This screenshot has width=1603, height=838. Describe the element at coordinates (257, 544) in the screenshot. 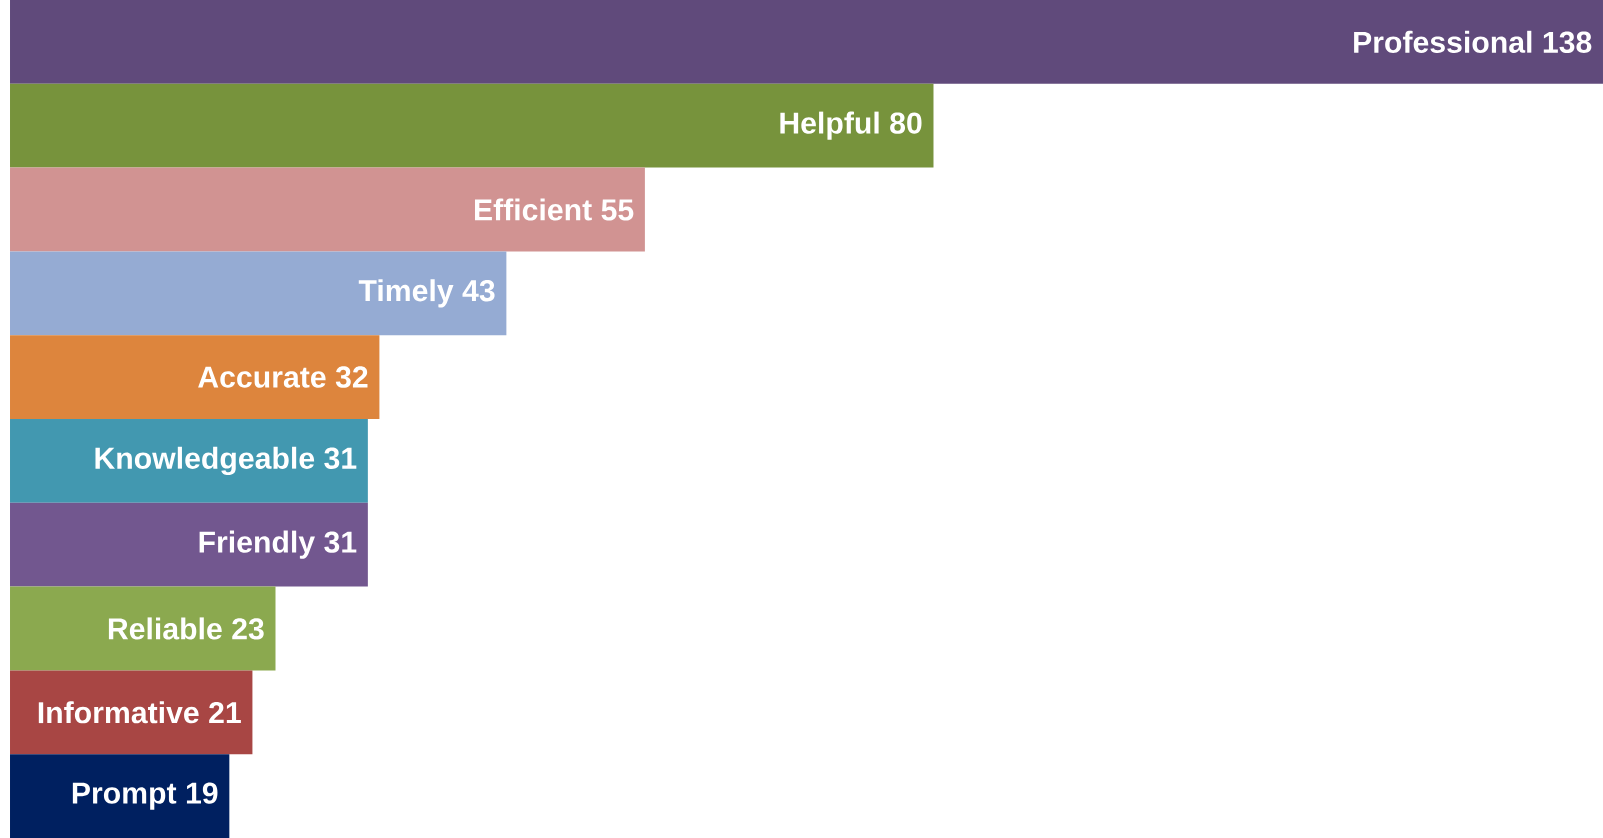

I see `y-tick-label: Friendly` at that location.